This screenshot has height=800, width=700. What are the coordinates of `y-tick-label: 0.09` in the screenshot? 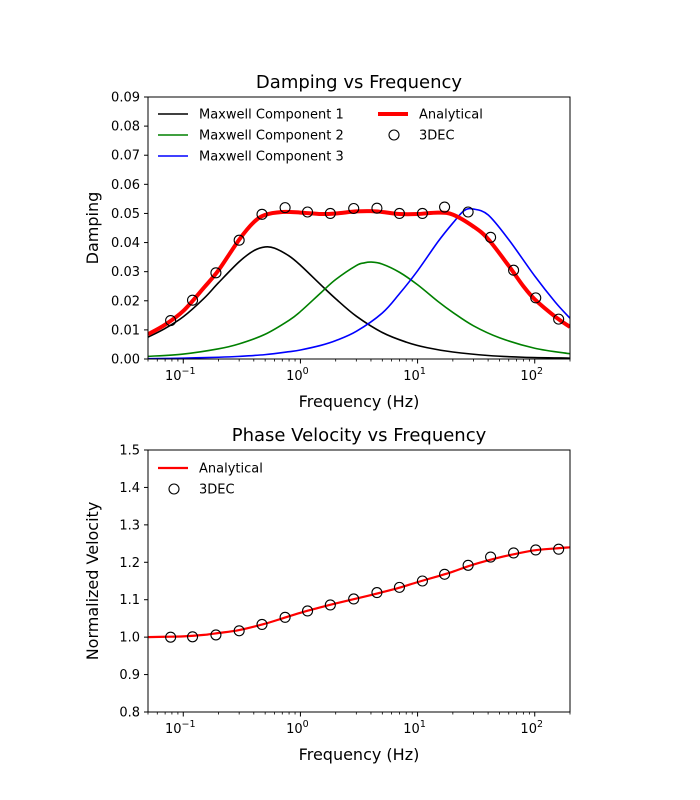 It's located at (125, 98).